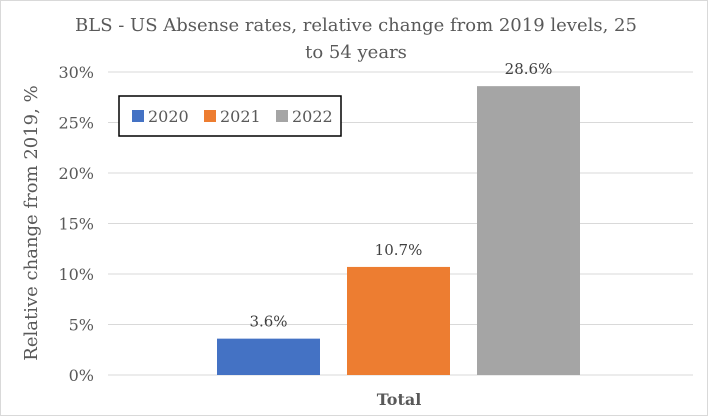 Image resolution: width=708 pixels, height=417 pixels. Describe the element at coordinates (31, 222) in the screenshot. I see `y-axis-label: Relative change from 2019, %` at that location.